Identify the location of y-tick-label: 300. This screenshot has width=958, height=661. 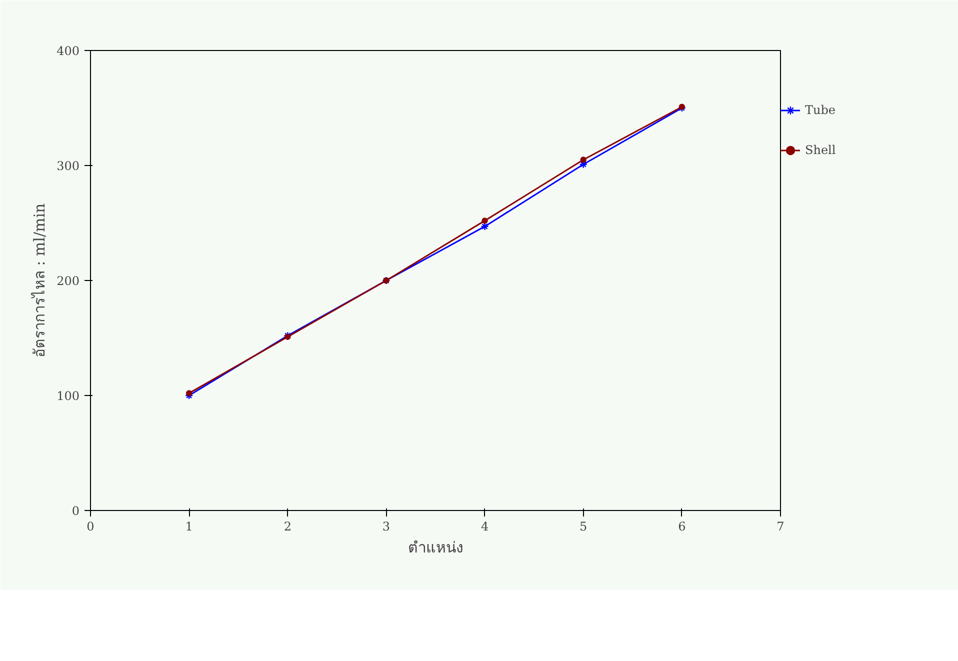
(68, 166).